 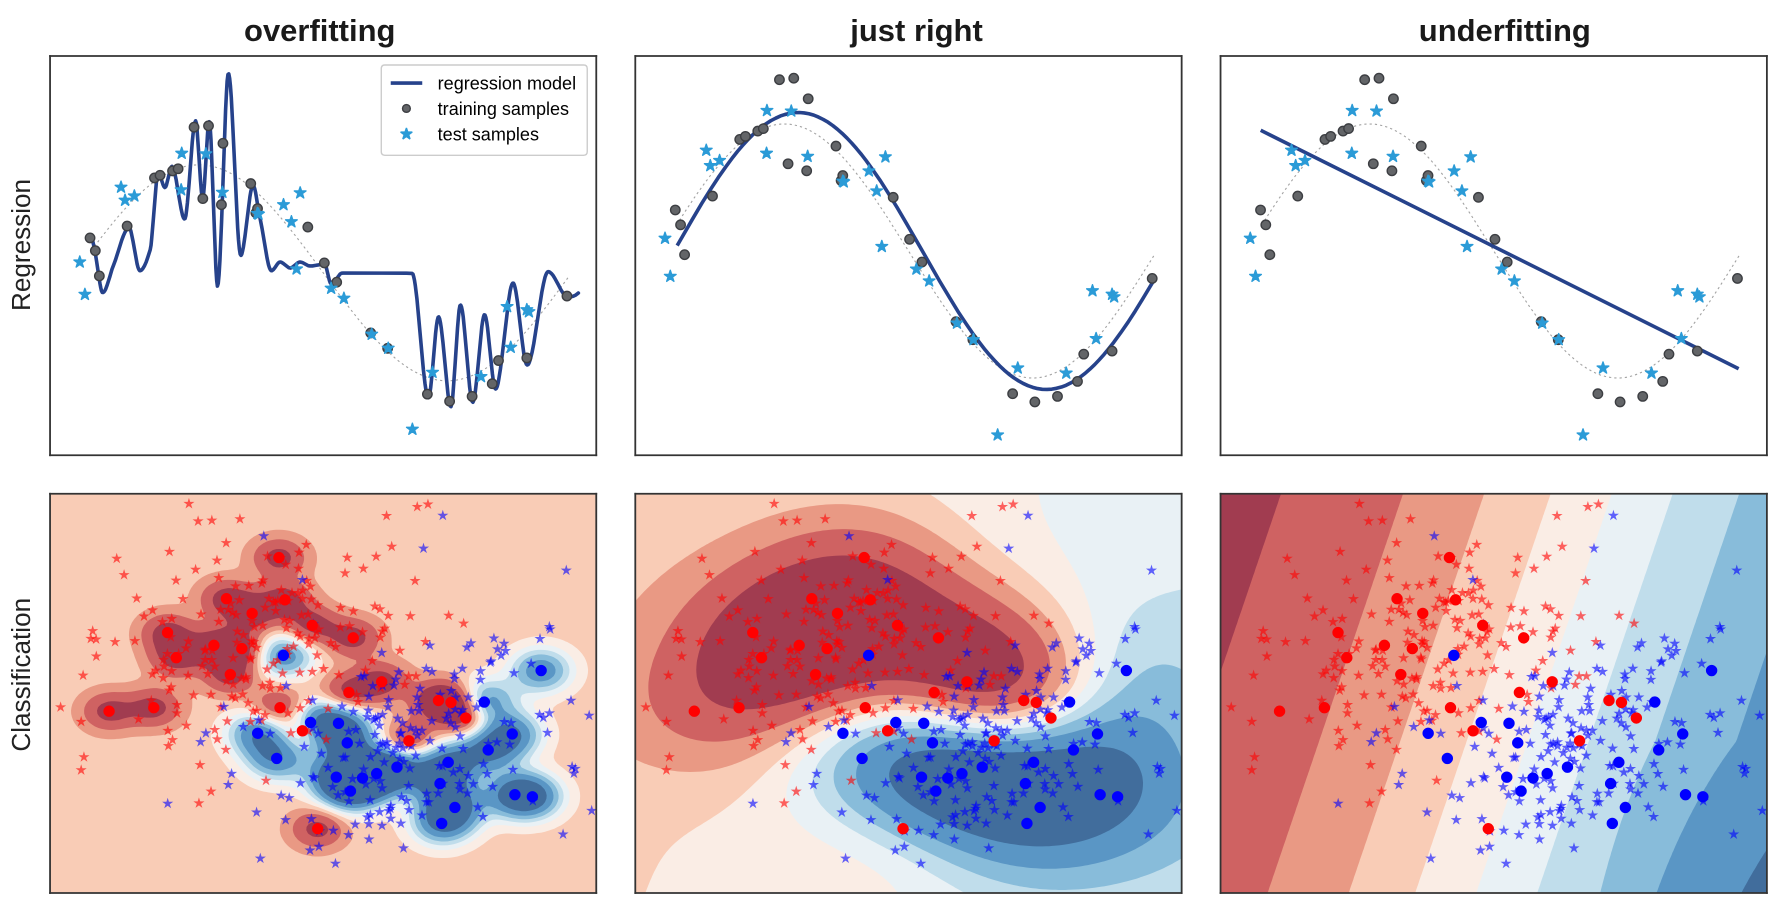 What do you see at coordinates (319, 30) in the screenshot?
I see `svg-text: overfitting` at bounding box center [319, 30].